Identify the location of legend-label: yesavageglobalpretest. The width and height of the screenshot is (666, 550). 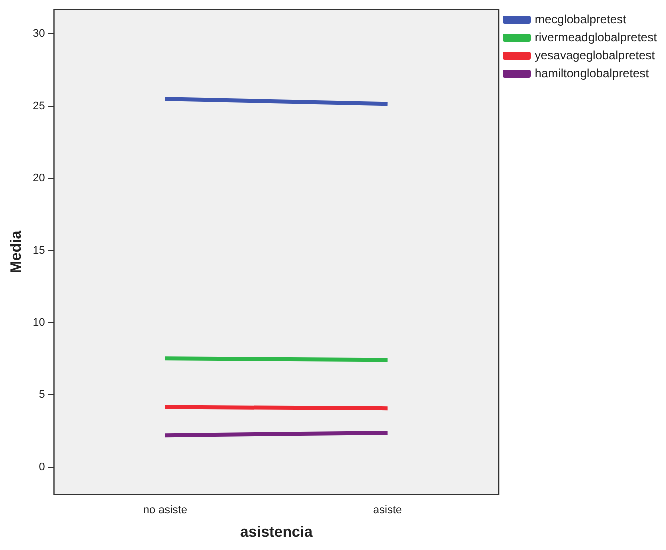
(595, 55).